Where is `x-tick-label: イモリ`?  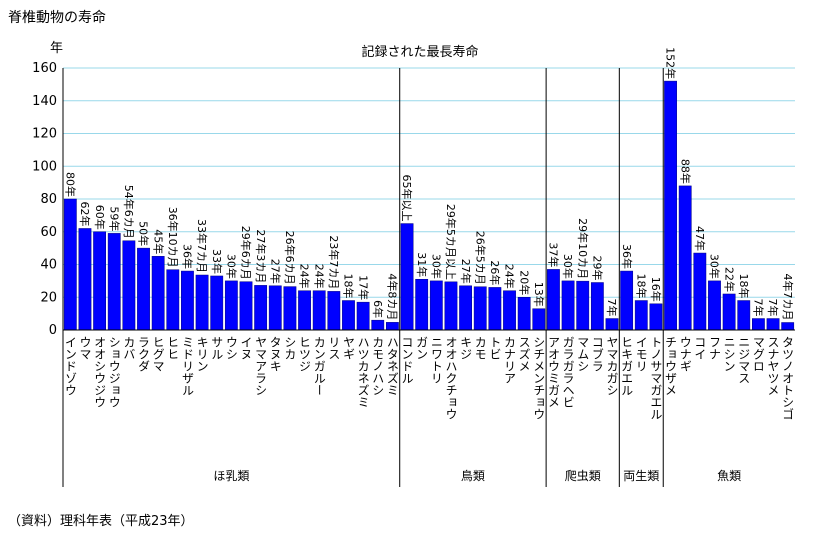
x-tick-label: イモリ is located at coordinates (641, 354).